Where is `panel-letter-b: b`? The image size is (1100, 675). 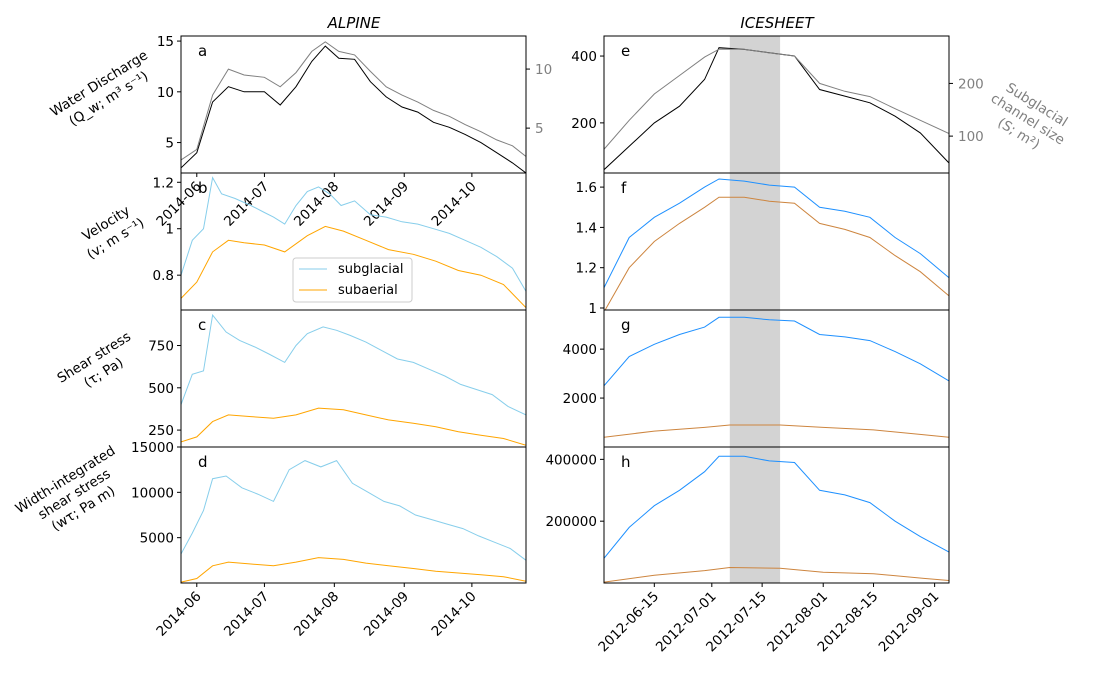
panel-letter-b: b is located at coordinates (203, 188).